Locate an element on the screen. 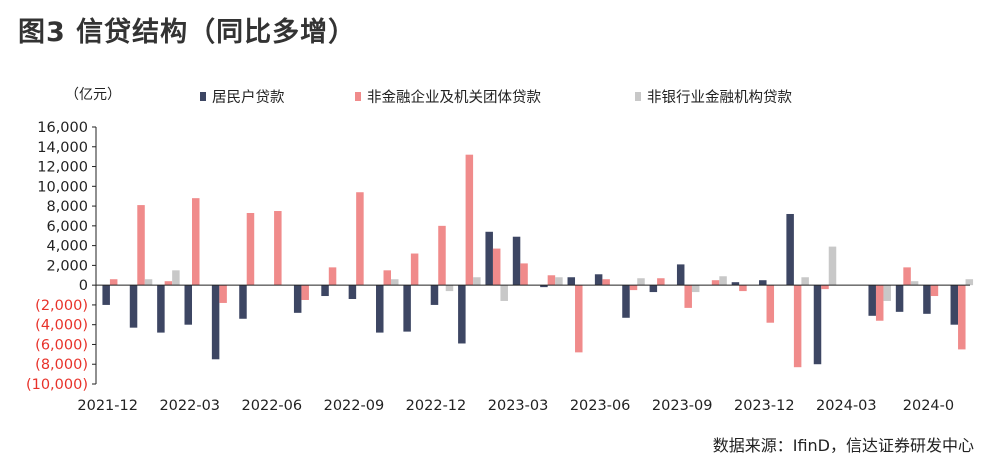 This screenshot has height=469, width=1004. x-tick-label: 2022-03 is located at coordinates (189, 406).